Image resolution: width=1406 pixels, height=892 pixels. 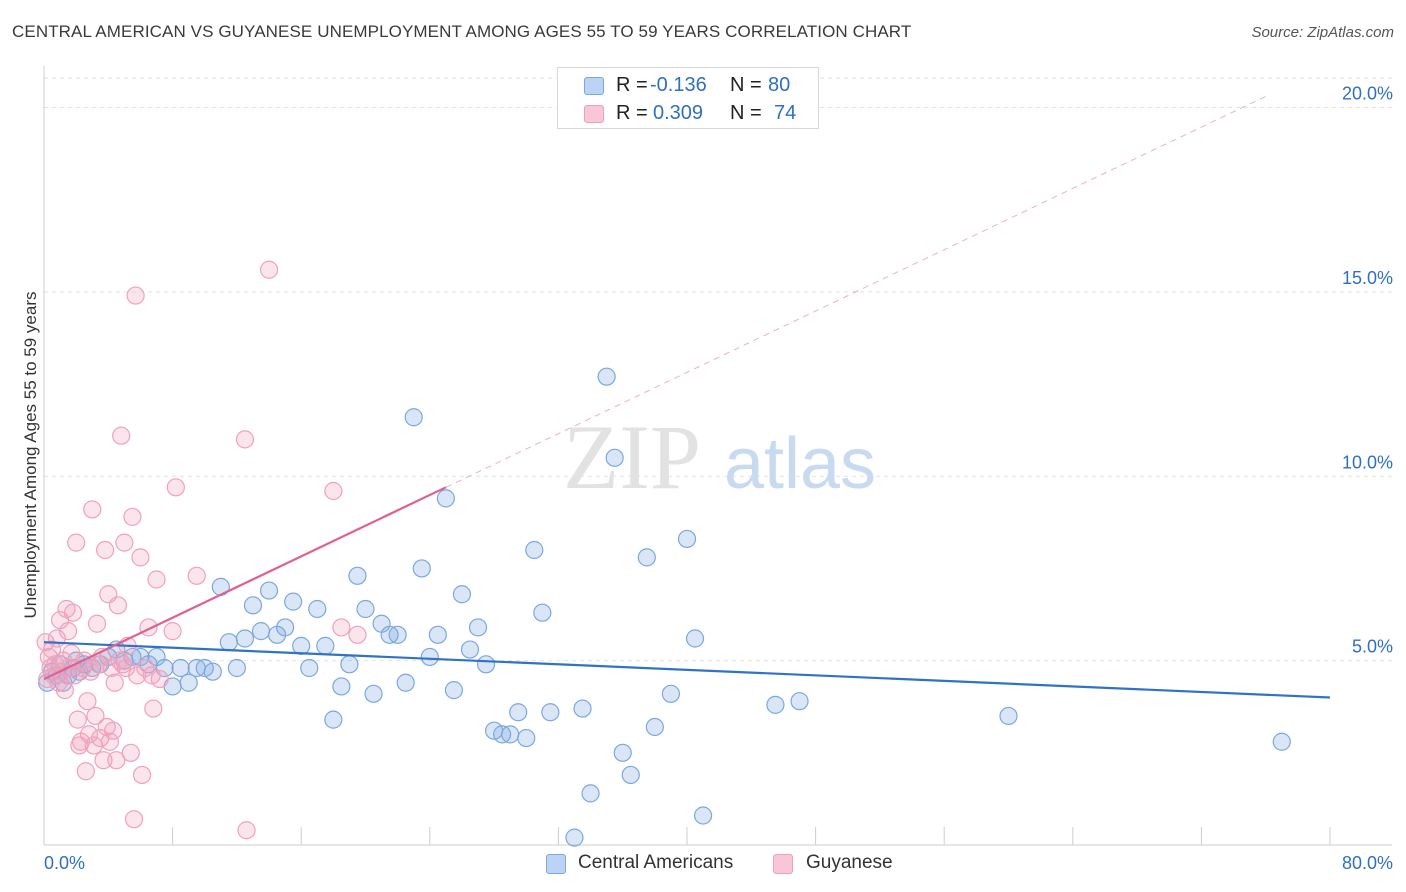 I want to click on y-tick-label: 10.0%, so click(x=1367, y=462).